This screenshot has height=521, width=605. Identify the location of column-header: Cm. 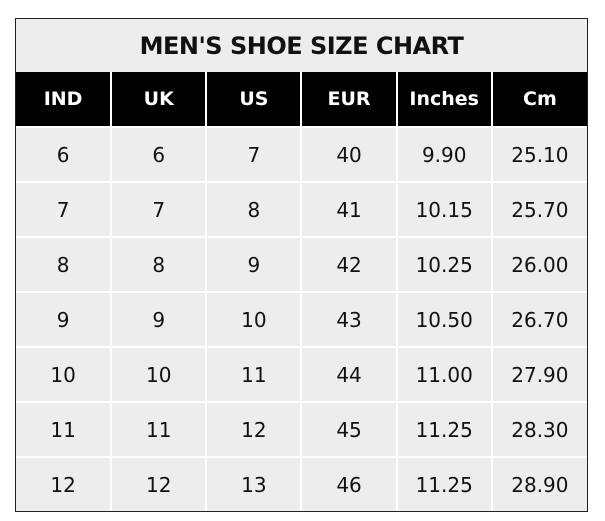
(538, 99).